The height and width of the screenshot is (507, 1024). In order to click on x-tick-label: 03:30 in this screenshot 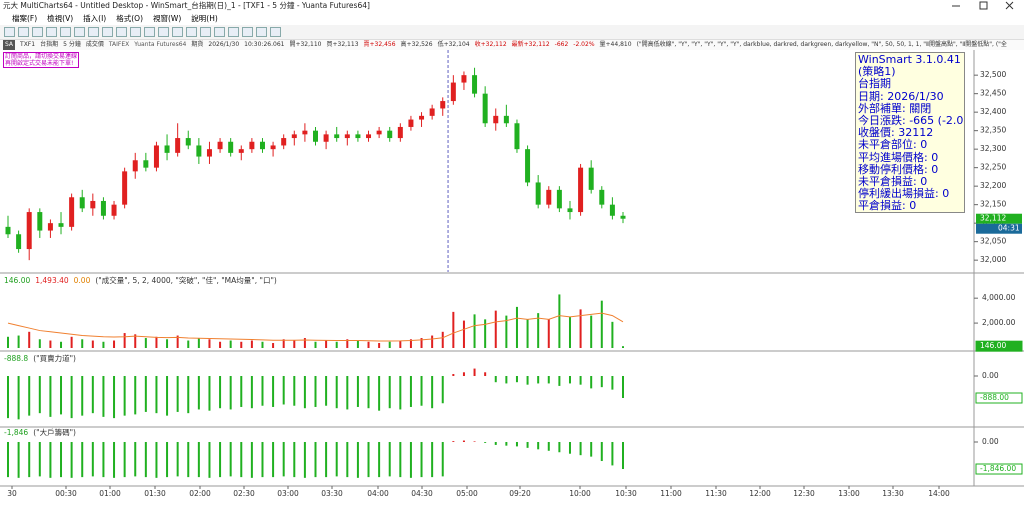, I will do `click(332, 493)`.